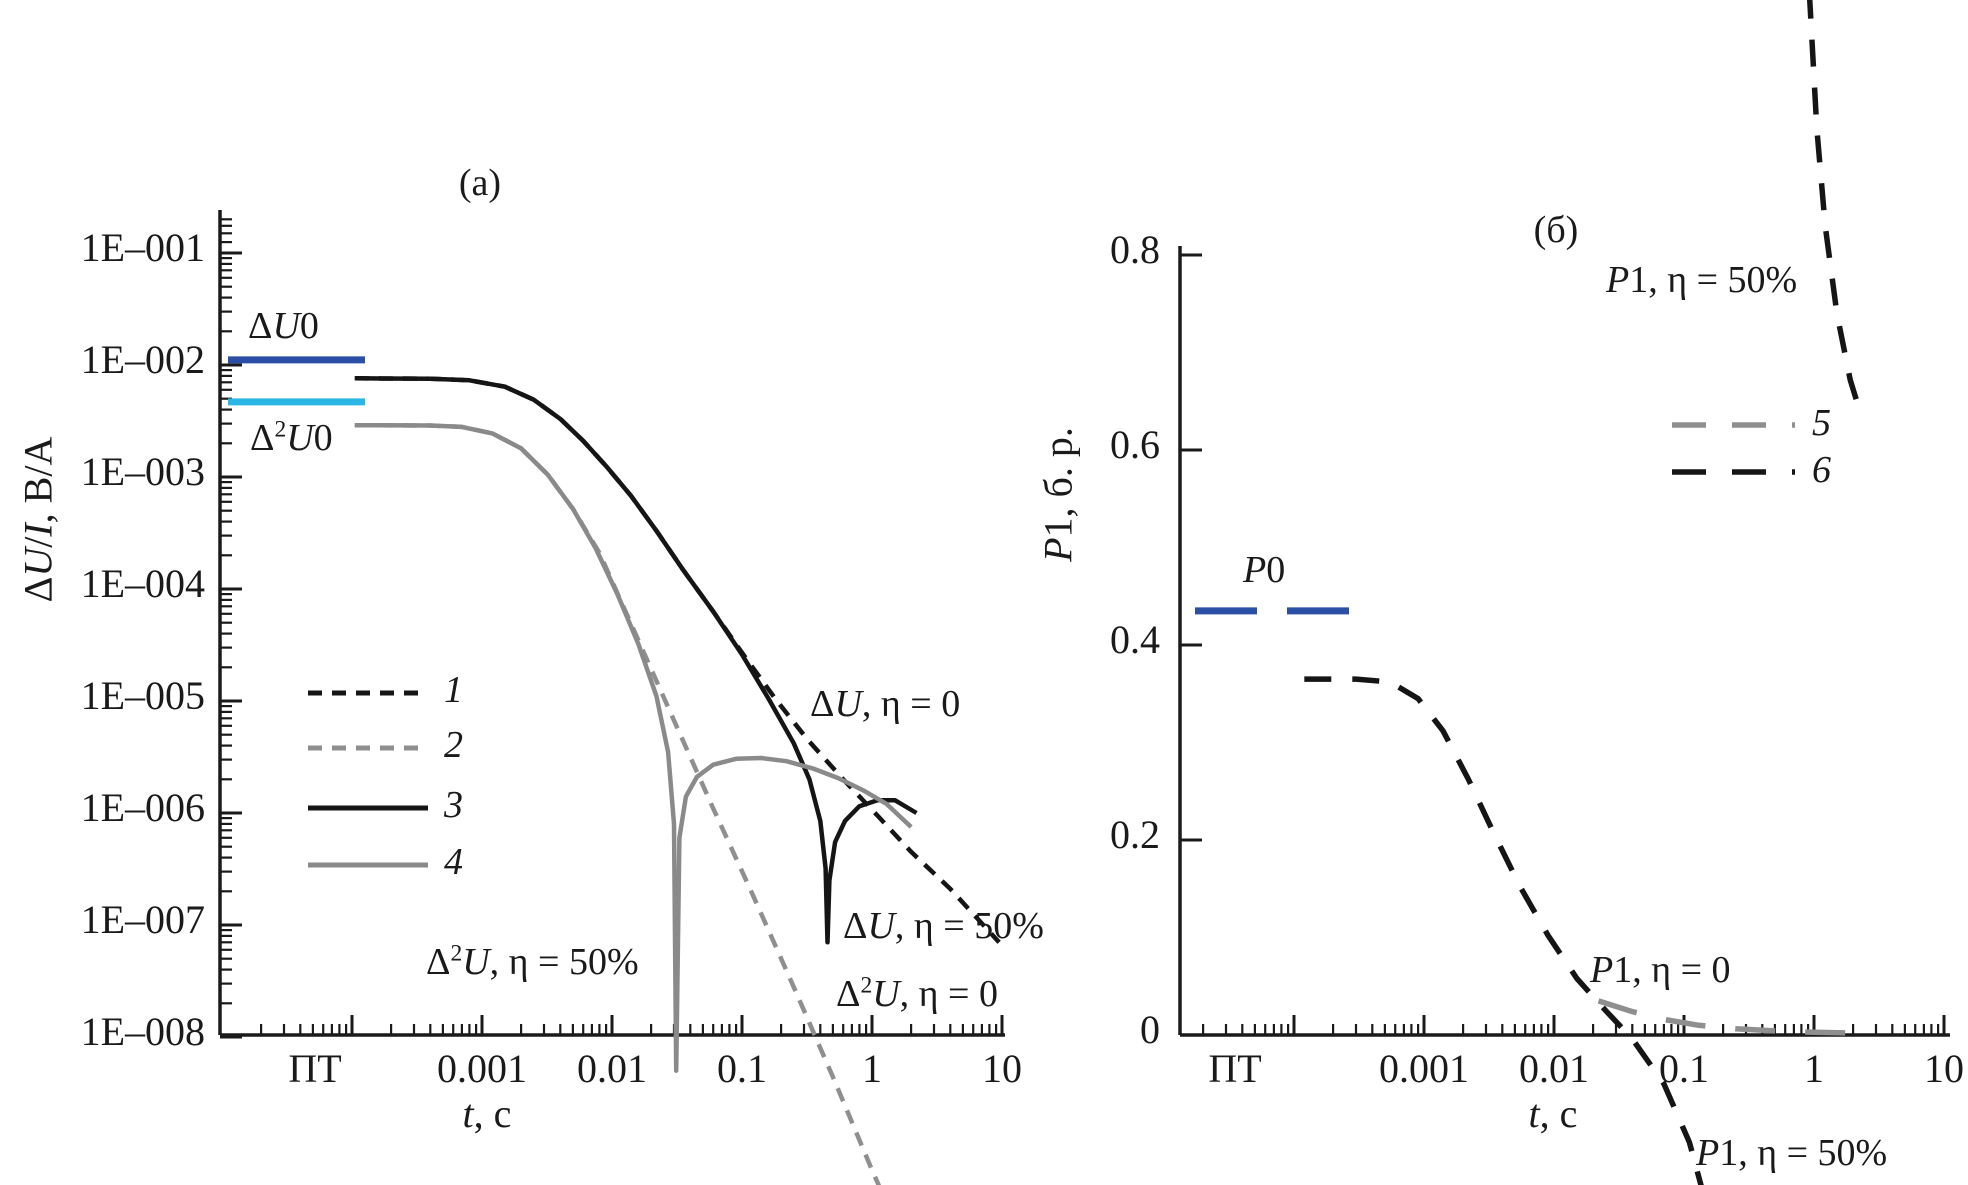  Describe the element at coordinates (453, 690) in the screenshot. I see `legend-a-item-1-label: 1` at that location.